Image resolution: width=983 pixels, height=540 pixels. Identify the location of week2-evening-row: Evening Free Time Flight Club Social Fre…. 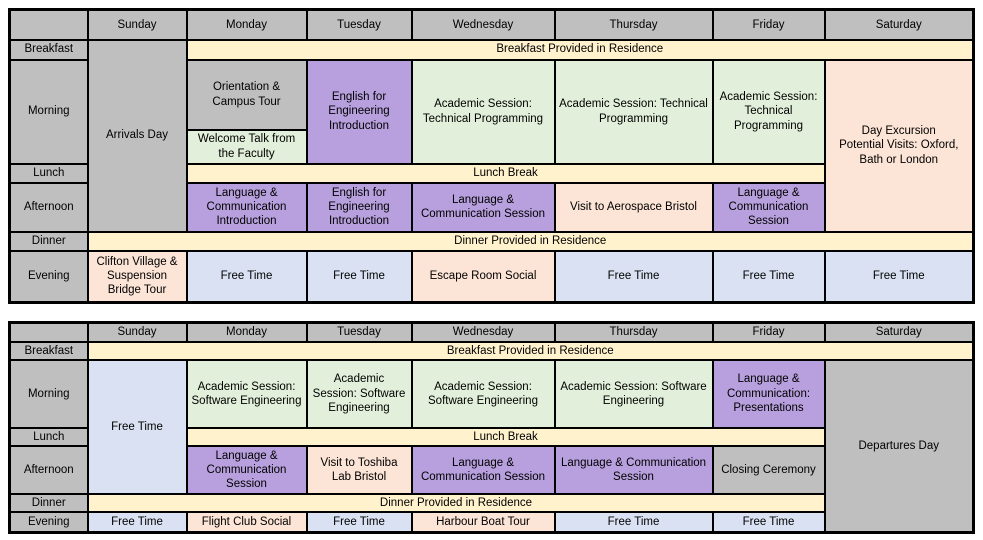
(491, 522).